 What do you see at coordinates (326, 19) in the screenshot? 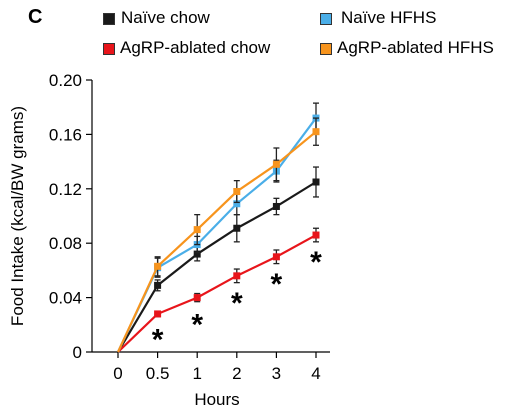
I see `legend-swatch-naive-hfhs` at bounding box center [326, 19].